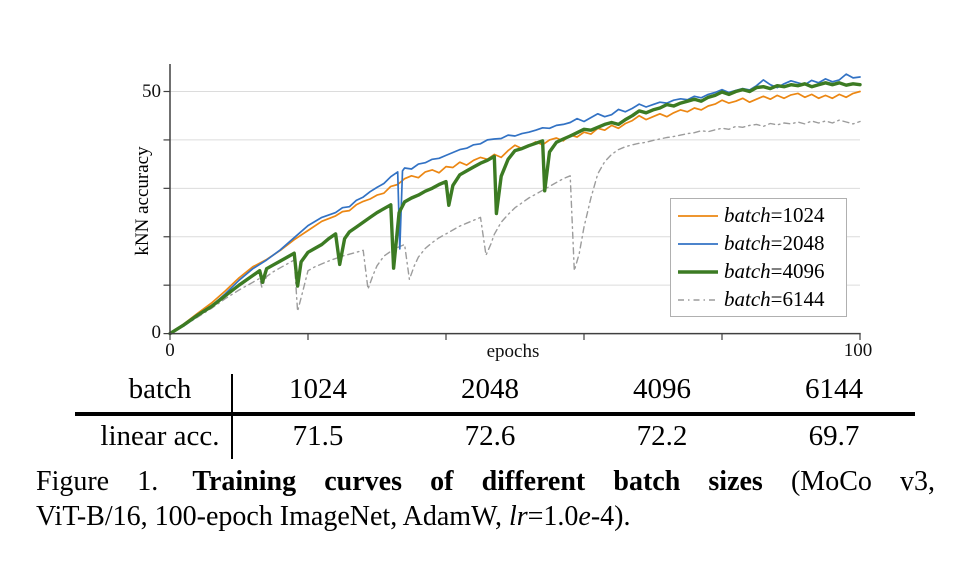 The height and width of the screenshot is (573, 973). I want to click on legend-item-batch-2048: batch=2048, so click(758, 243).